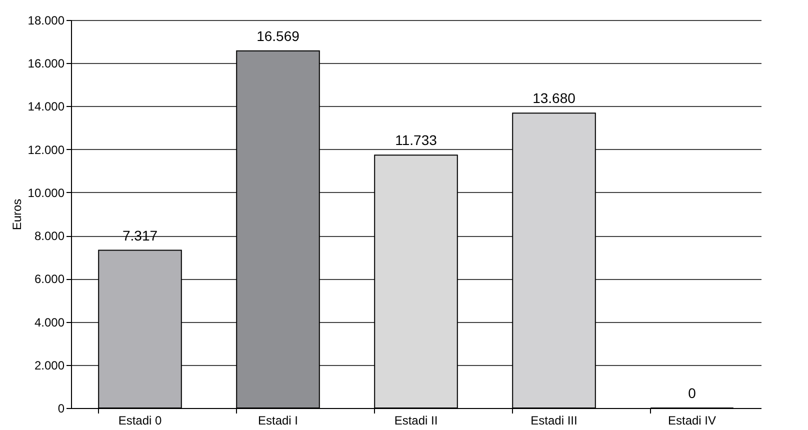 Image resolution: width=808 pixels, height=430 pixels. What do you see at coordinates (692, 421) in the screenshot?
I see `x-tick-label: Estadi IV` at bounding box center [692, 421].